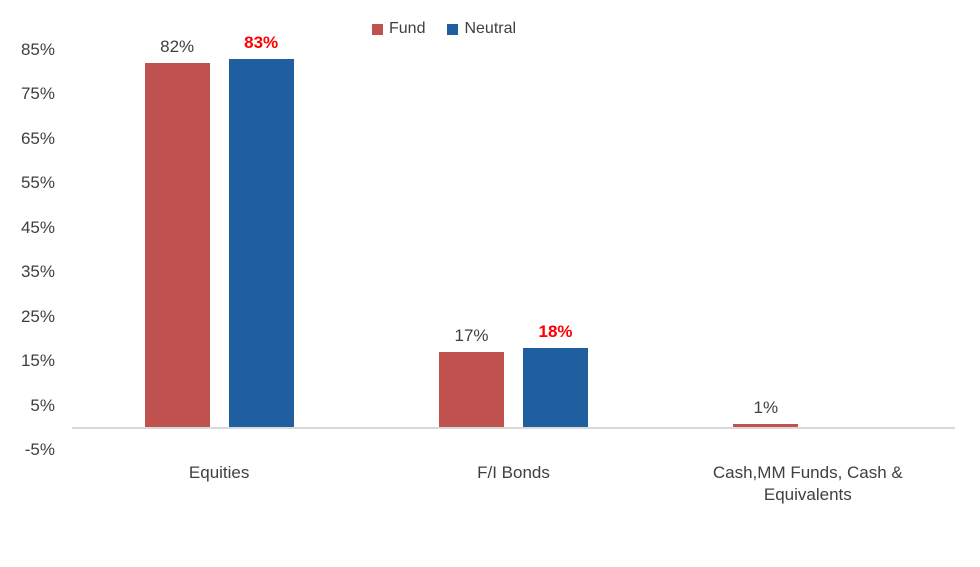 Image resolution: width=980 pixels, height=567 pixels. Describe the element at coordinates (177, 47) in the screenshot. I see `bar-value-label: 82%` at that location.